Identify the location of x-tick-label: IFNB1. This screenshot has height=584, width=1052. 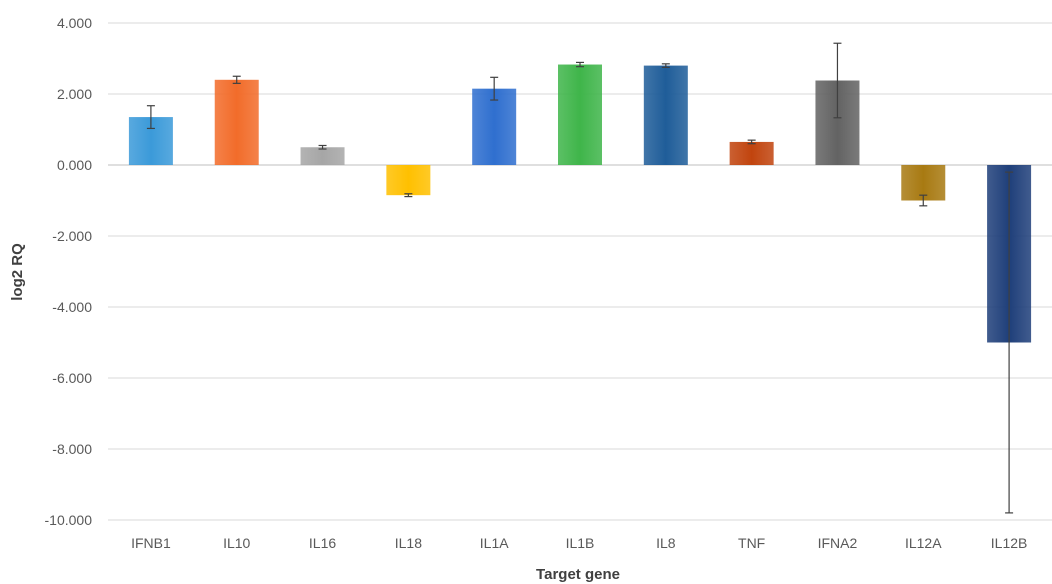
(151, 543).